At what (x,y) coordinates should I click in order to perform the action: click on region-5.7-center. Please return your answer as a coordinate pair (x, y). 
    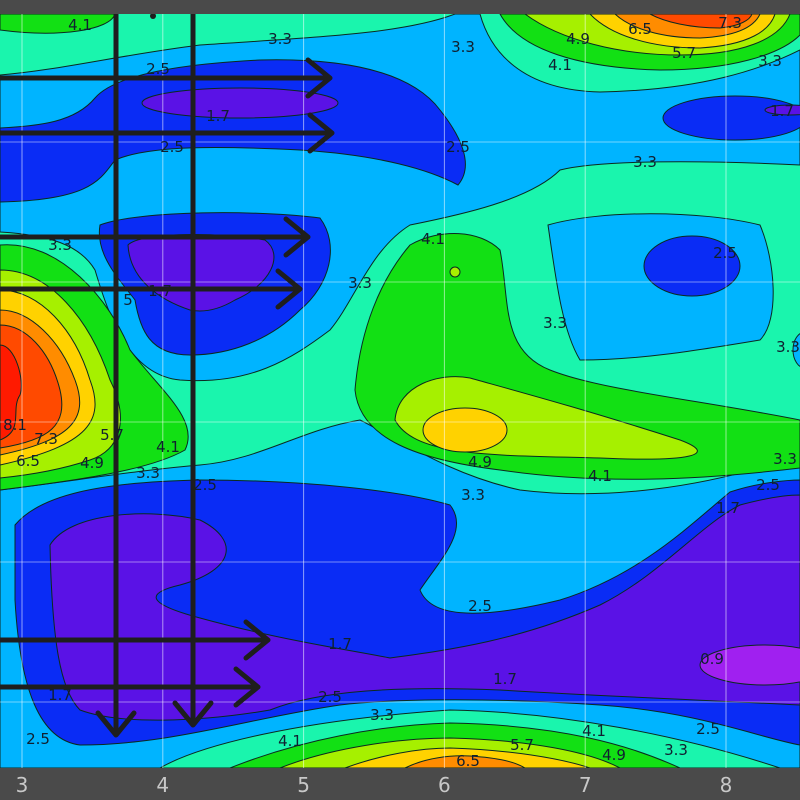
    Looking at the image, I should click on (465, 430).